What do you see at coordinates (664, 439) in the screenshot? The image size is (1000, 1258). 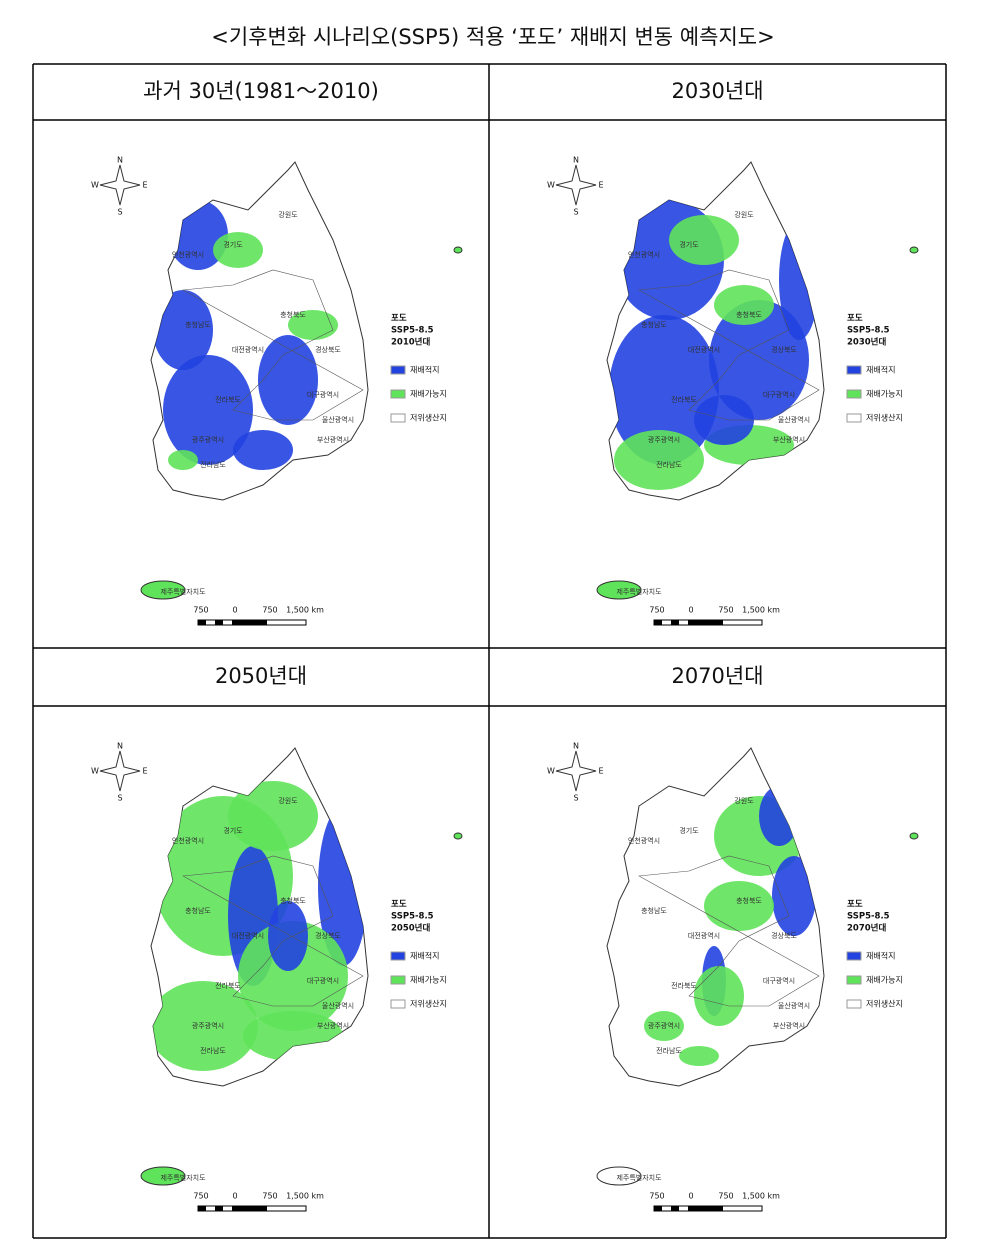 I see `region-label: 광주광역시` at bounding box center [664, 439].